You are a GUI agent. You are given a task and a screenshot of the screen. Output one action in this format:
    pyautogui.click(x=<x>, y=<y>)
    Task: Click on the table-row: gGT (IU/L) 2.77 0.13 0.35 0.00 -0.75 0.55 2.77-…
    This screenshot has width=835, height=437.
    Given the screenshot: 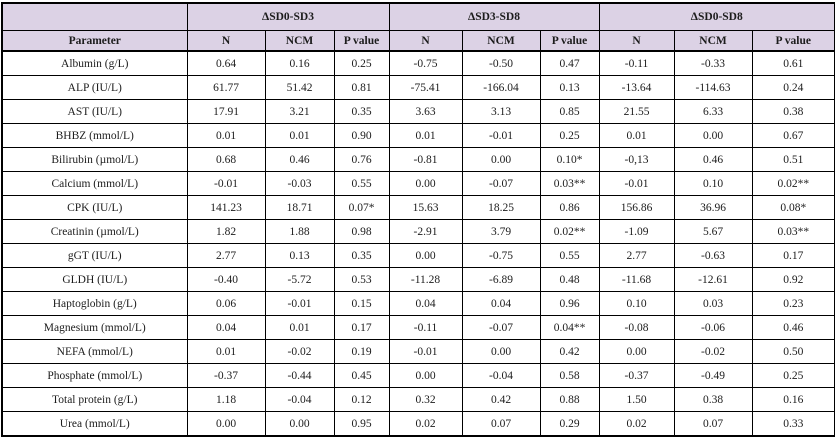 What is the action you would take?
    pyautogui.click(x=418, y=255)
    